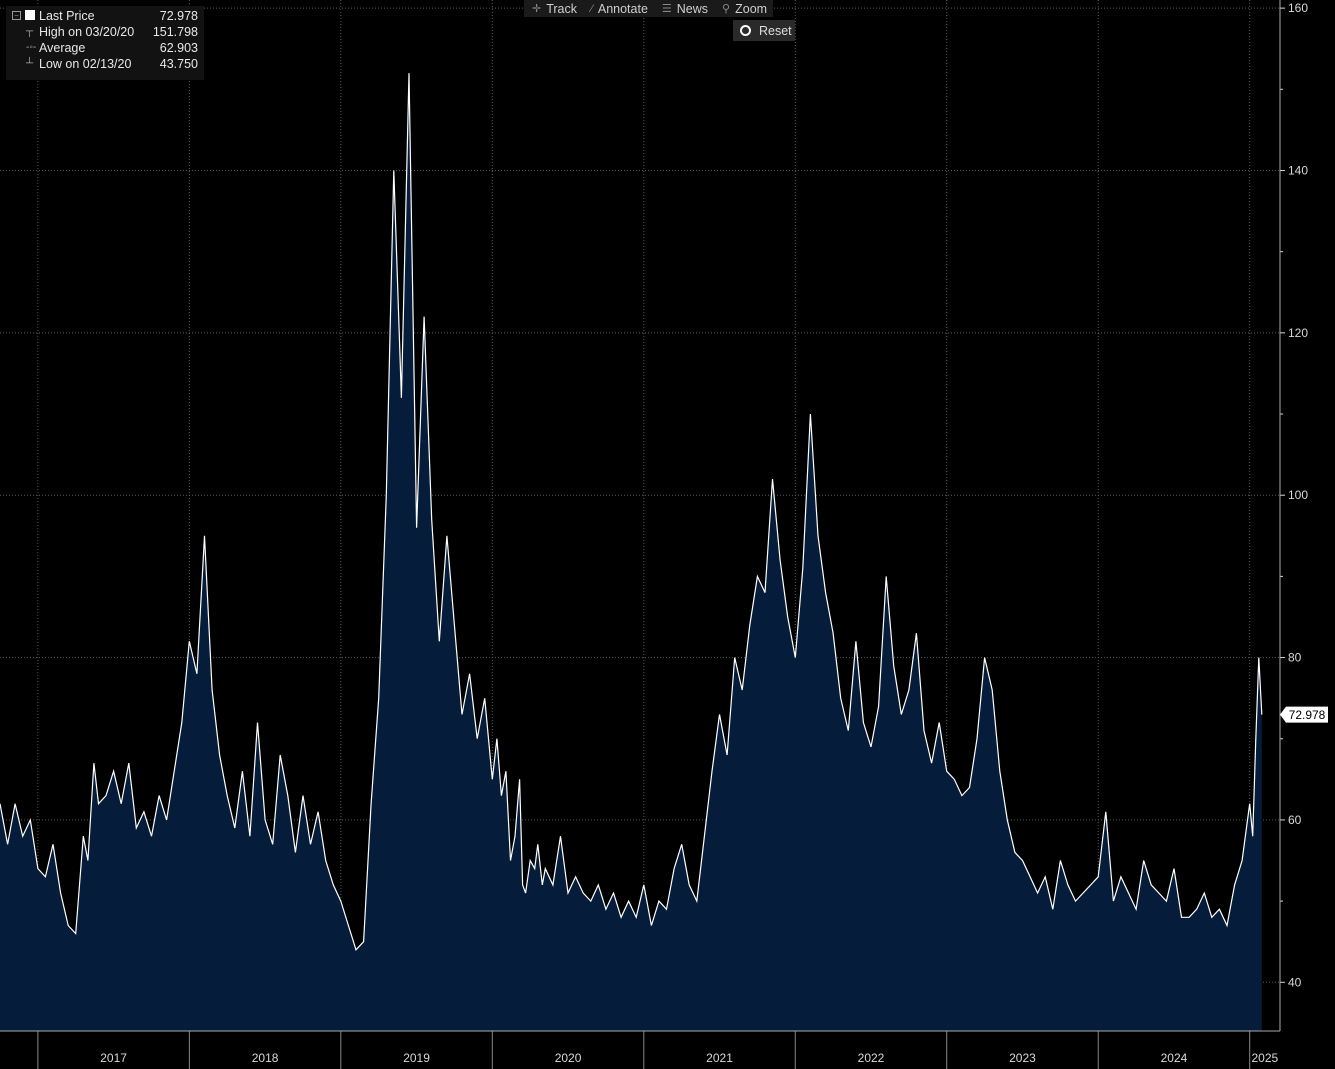  Describe the element at coordinates (1298, 8) in the screenshot. I see `y-tick-label: 160` at that location.